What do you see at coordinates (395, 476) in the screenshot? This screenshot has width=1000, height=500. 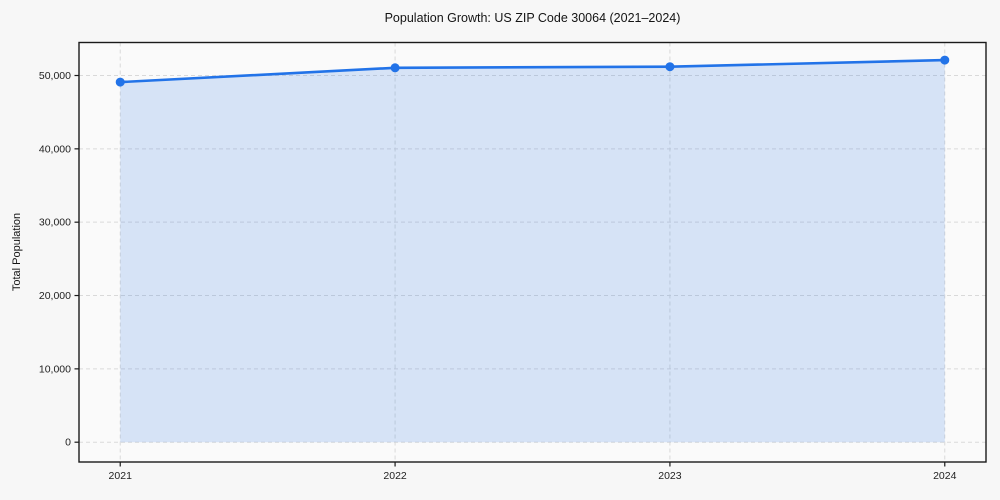 I see `x-tick-label: 2022` at bounding box center [395, 476].